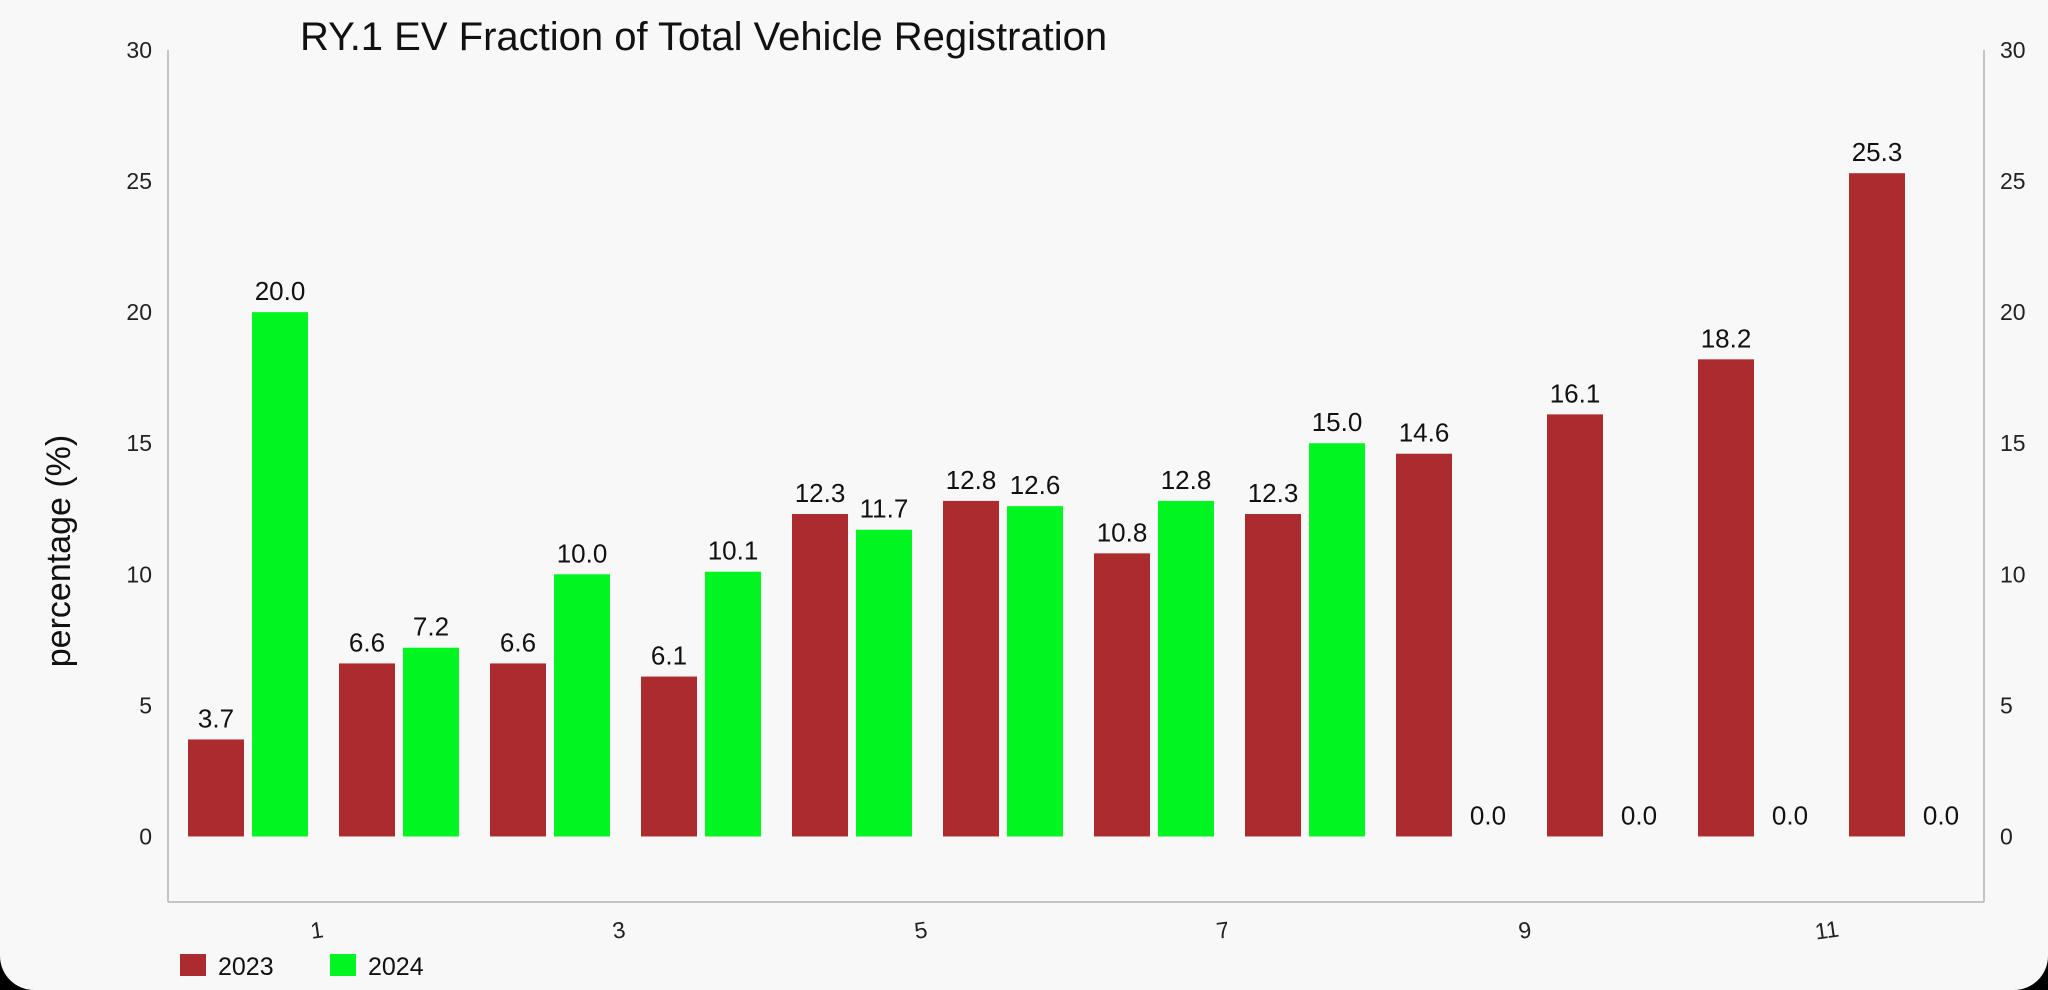 Image resolution: width=2048 pixels, height=990 pixels. I want to click on x-tick-label: 9, so click(1525, 930).